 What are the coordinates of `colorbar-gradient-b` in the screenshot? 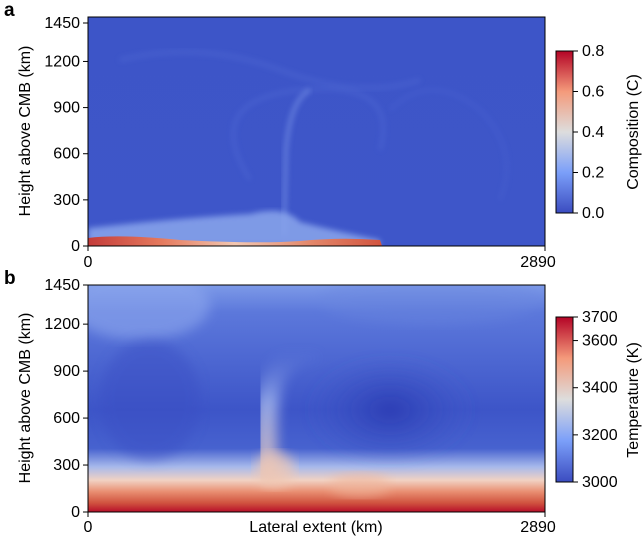 It's located at (564, 399).